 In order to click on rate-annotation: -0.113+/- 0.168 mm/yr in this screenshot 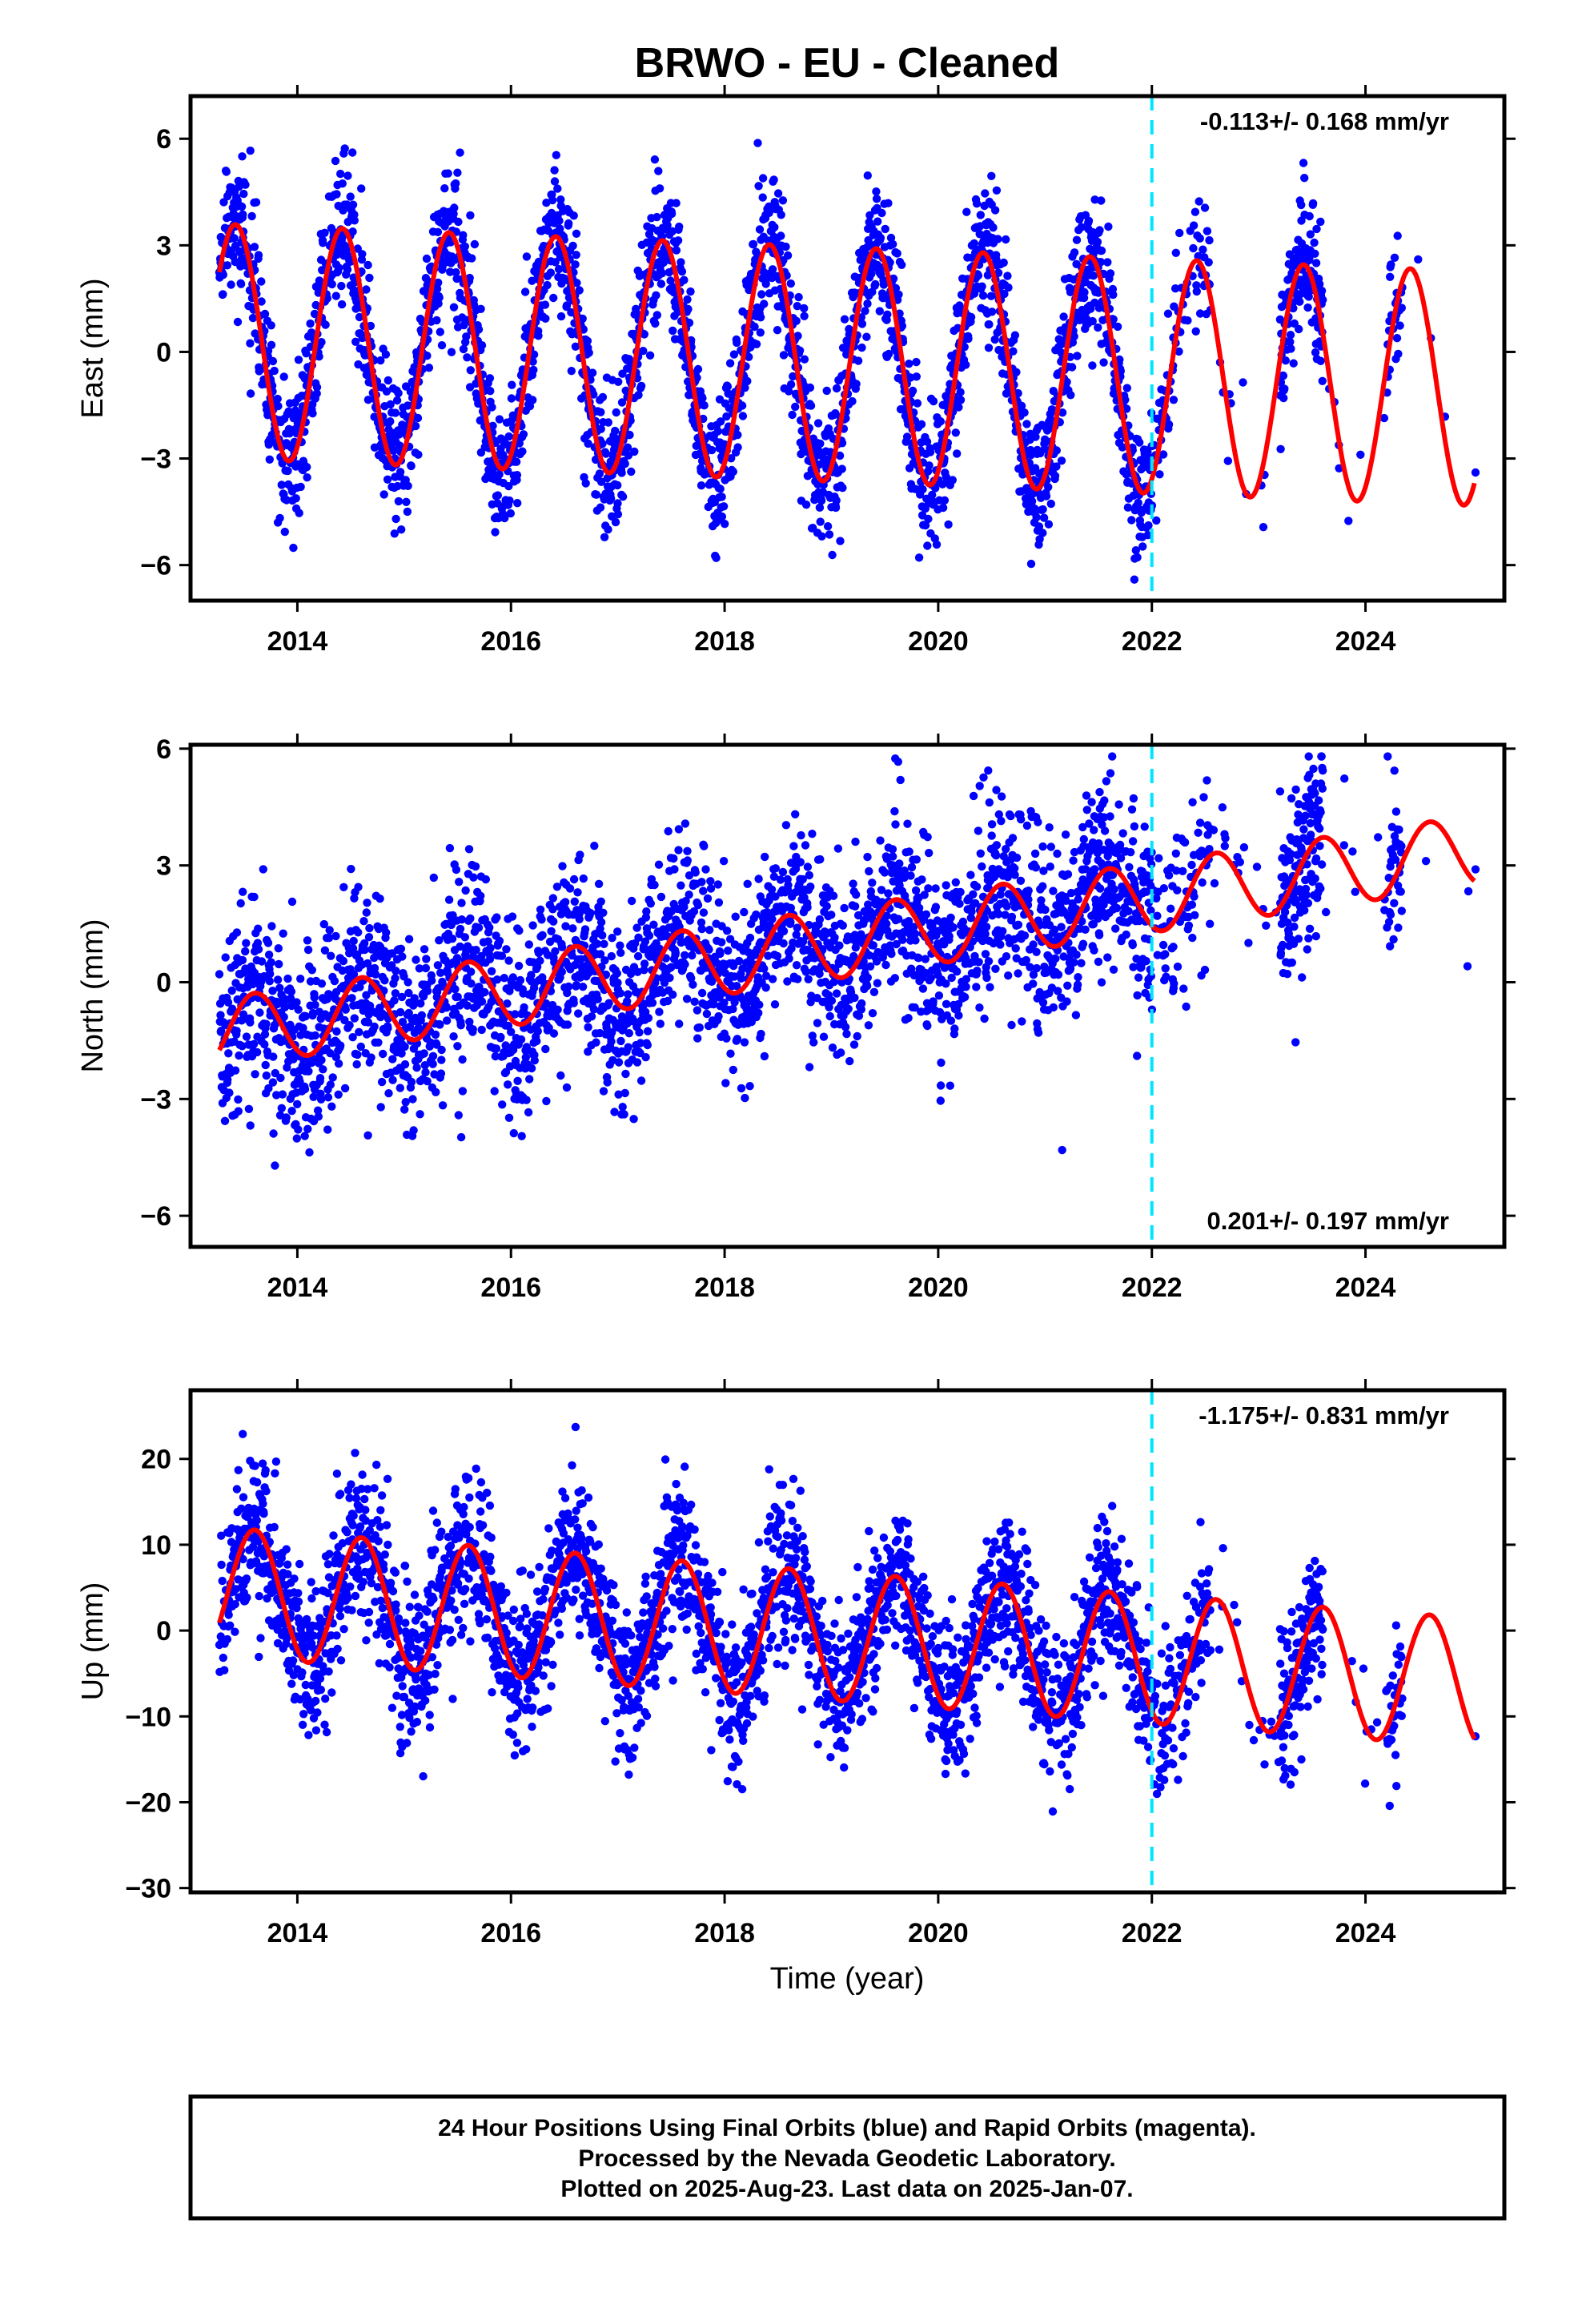, I will do `click(1325, 121)`.